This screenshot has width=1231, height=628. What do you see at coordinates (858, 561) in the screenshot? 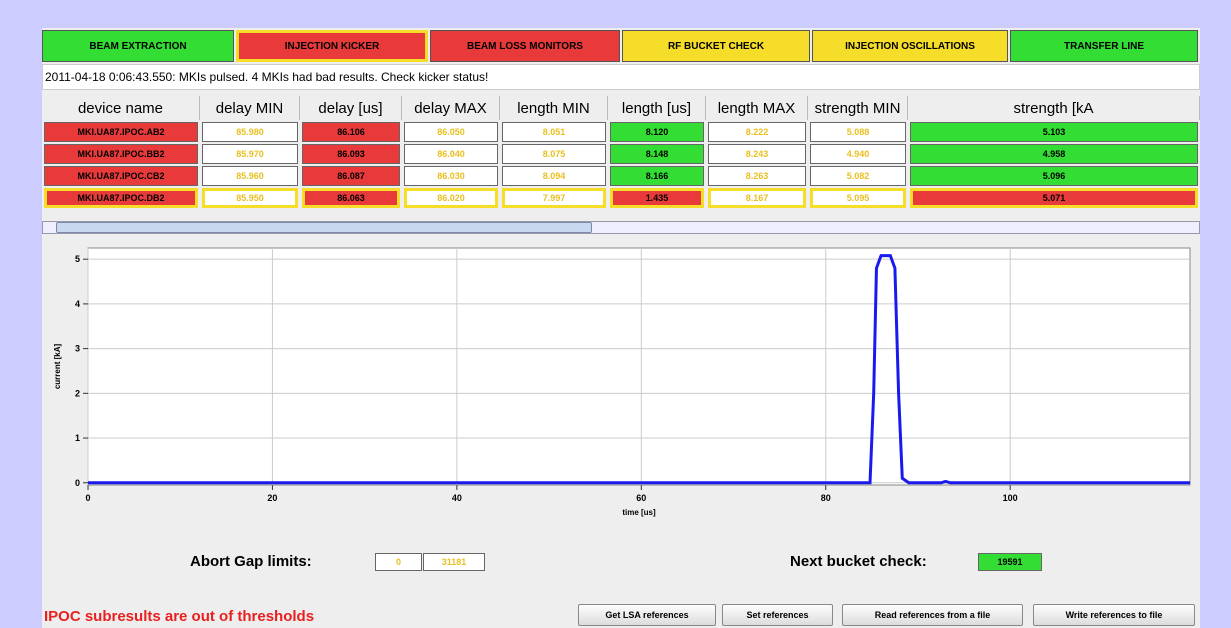
I see `next-bucket-label: Next bucket check:` at bounding box center [858, 561].